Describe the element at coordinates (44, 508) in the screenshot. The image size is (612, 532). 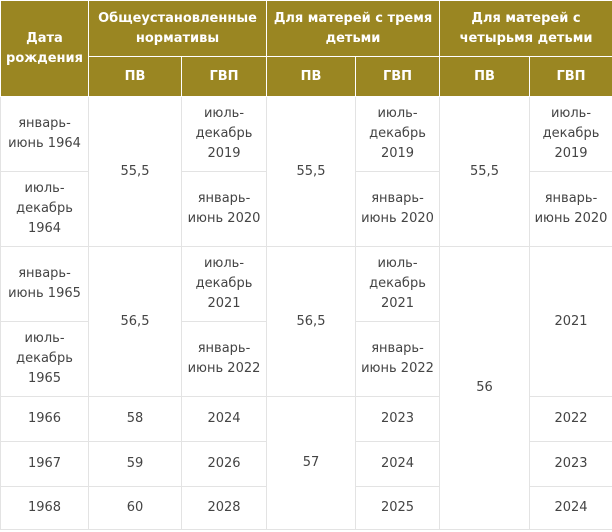
I see `birth-date-cell: 1968` at that location.